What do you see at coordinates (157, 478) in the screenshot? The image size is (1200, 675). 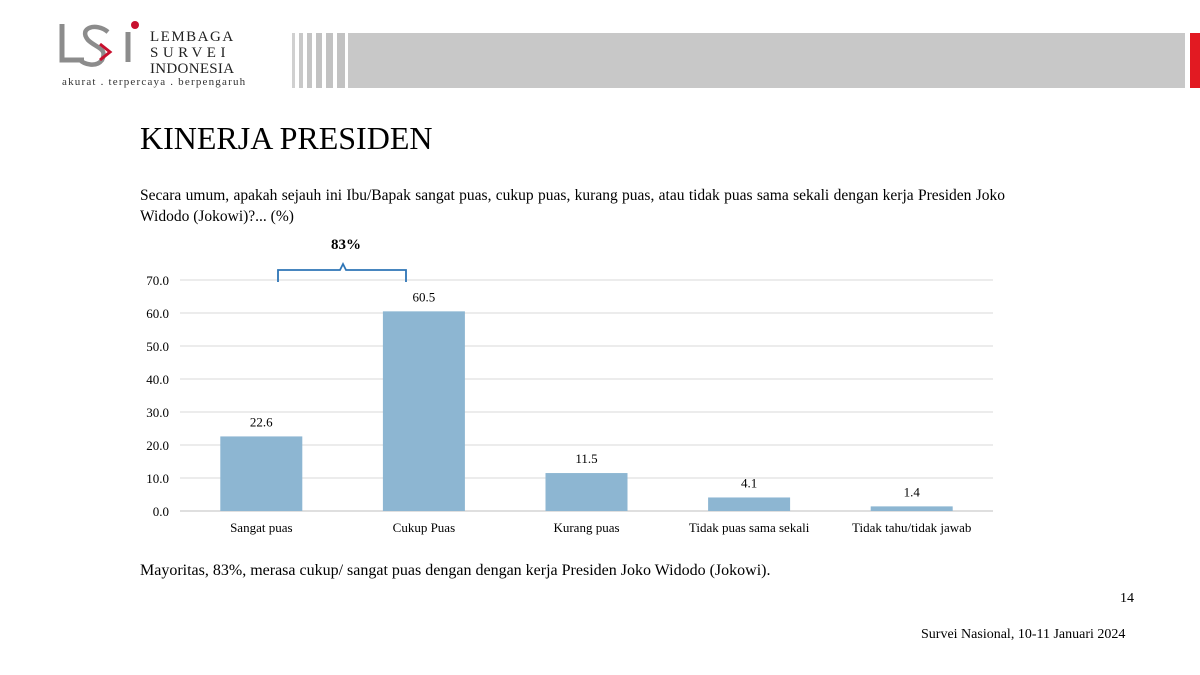 I see `y-tick-label: 10.0` at bounding box center [157, 478].